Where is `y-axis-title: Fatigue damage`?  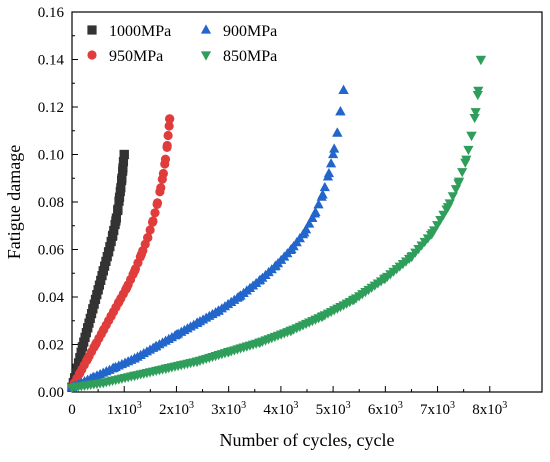 y-axis-title: Fatigue damage is located at coordinates (14, 202).